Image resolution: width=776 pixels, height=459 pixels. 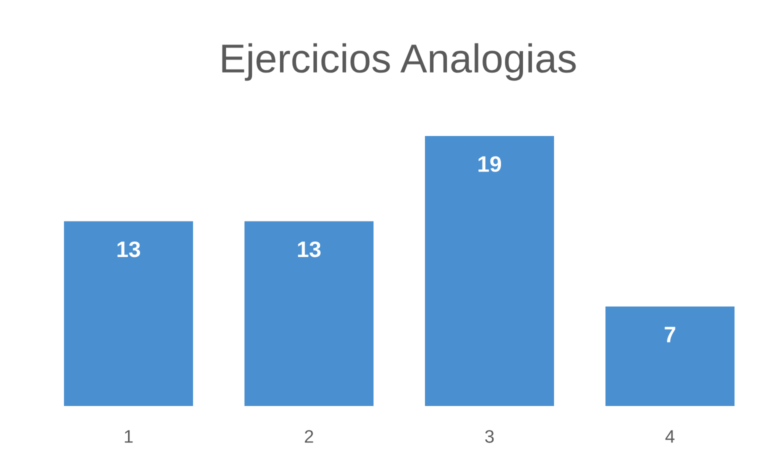 What do you see at coordinates (128, 436) in the screenshot?
I see `x-tick-label: 1` at bounding box center [128, 436].